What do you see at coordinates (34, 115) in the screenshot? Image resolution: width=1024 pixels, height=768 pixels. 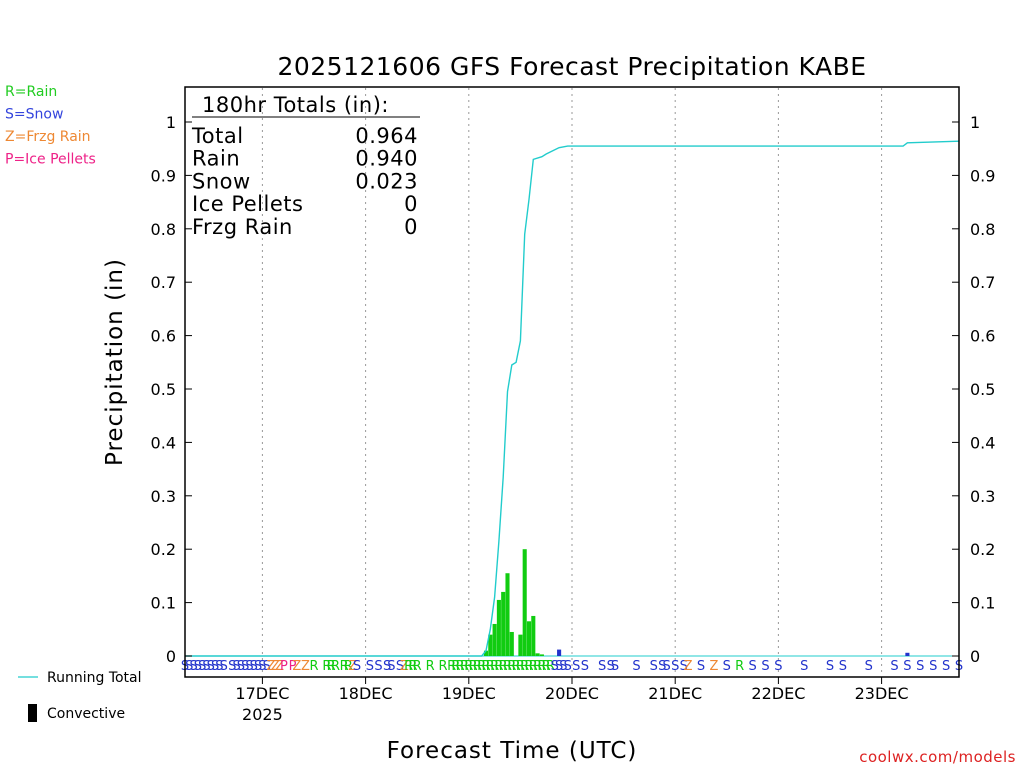 I see `precip-type-legend-item: S=Snow` at bounding box center [34, 115].